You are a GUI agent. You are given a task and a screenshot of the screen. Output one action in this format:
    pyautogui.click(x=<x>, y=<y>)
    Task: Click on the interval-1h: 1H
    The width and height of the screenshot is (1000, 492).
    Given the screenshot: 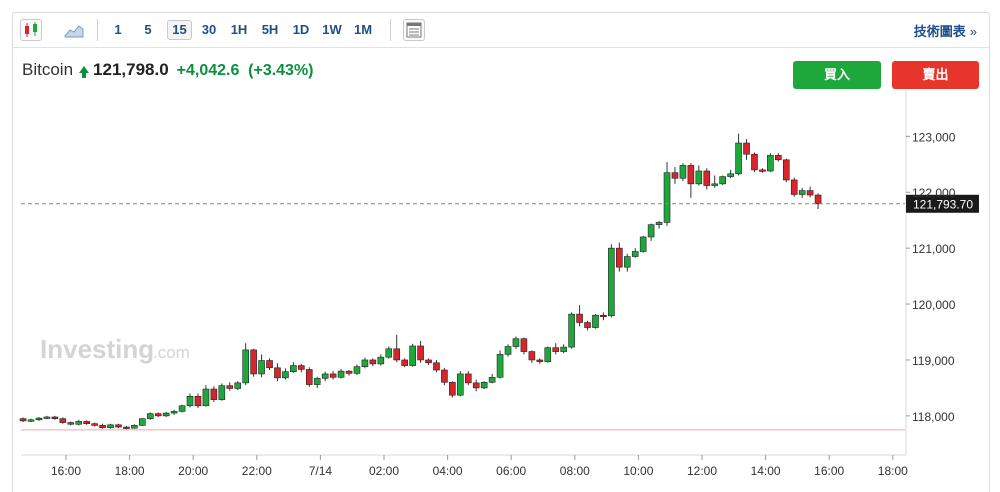 What is the action you would take?
    pyautogui.click(x=239, y=29)
    